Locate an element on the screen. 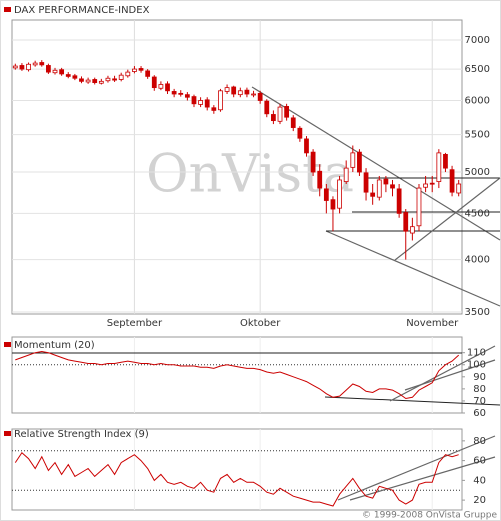 The height and width of the screenshot is (521, 501). y-tick-label: 7000 is located at coordinates (477, 40).